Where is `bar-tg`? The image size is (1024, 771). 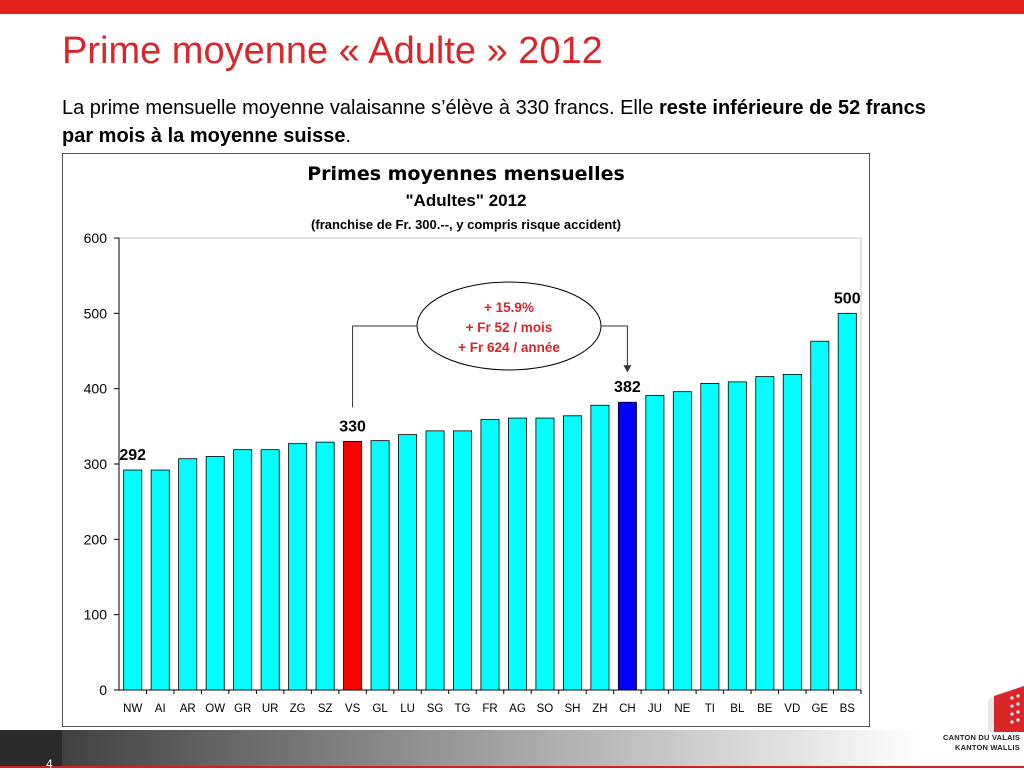
bar-tg is located at coordinates (462, 560).